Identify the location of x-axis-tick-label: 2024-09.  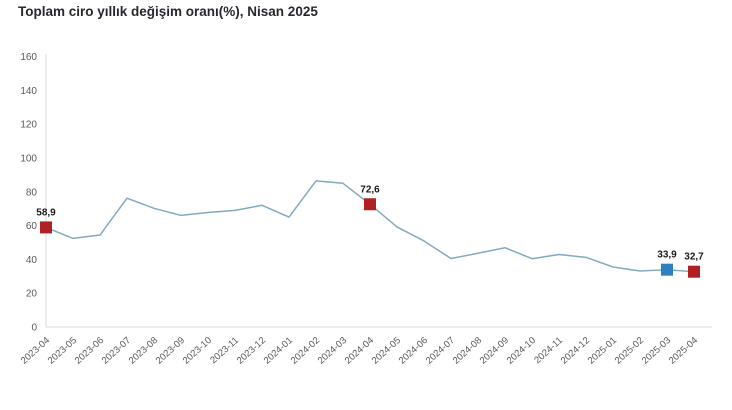
(494, 351).